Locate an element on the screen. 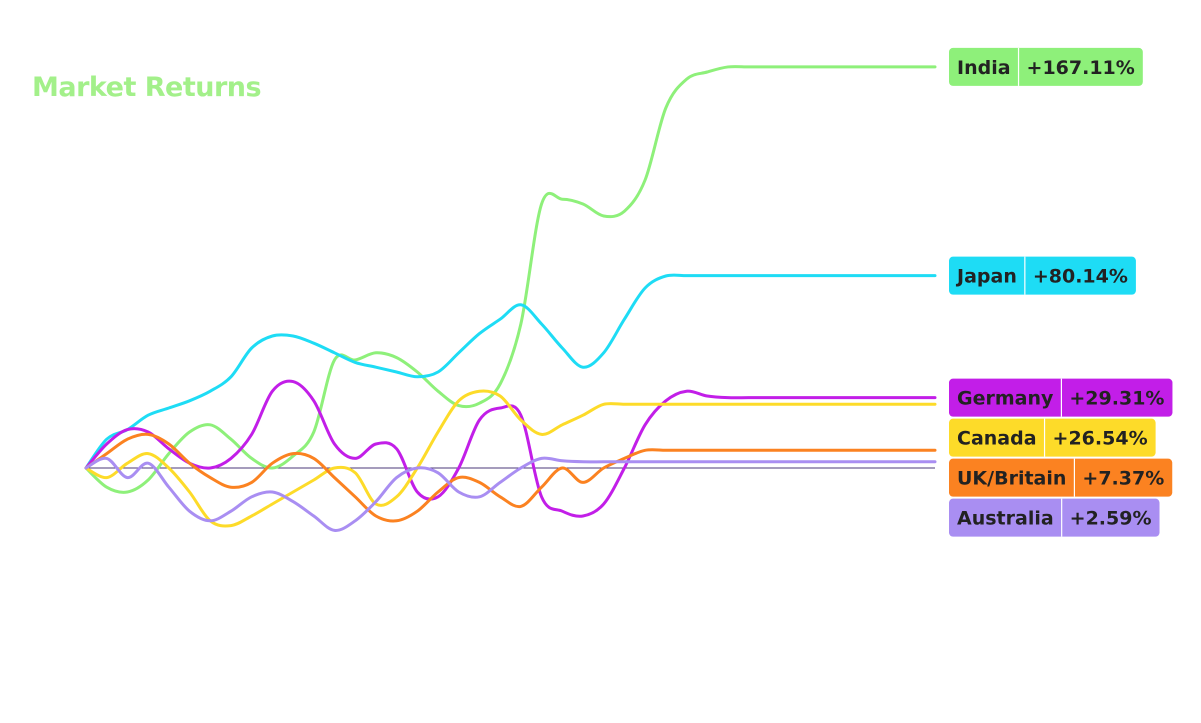 This screenshot has width=1201, height=723. series-tag-australia: Australia +2.59% is located at coordinates (1054, 517).